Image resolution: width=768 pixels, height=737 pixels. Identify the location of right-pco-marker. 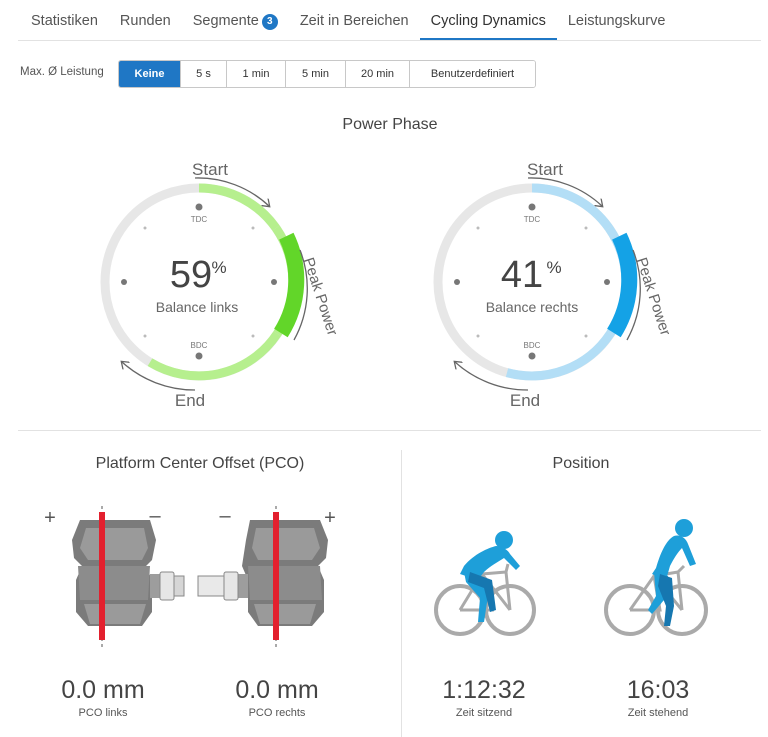
(276, 576).